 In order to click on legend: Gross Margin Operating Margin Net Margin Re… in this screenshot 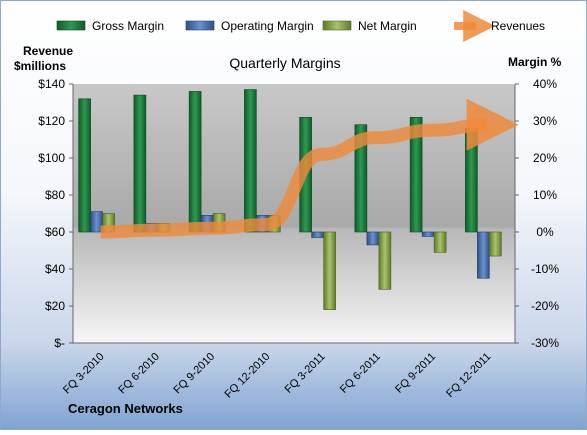, I will do `click(300, 26)`.